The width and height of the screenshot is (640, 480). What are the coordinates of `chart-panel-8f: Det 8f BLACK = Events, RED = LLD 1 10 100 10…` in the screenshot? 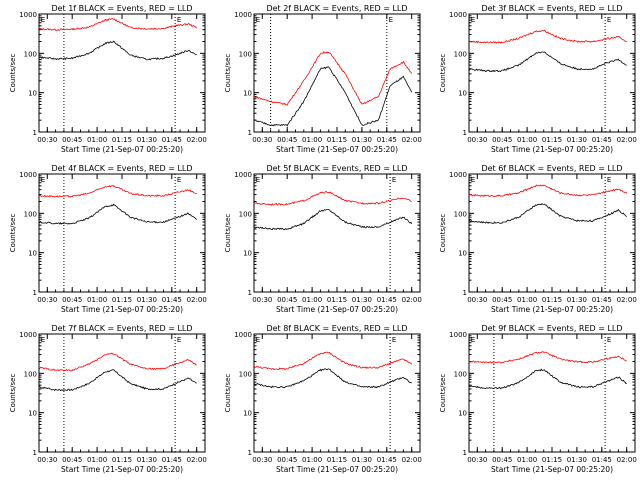 It's located at (323, 399).